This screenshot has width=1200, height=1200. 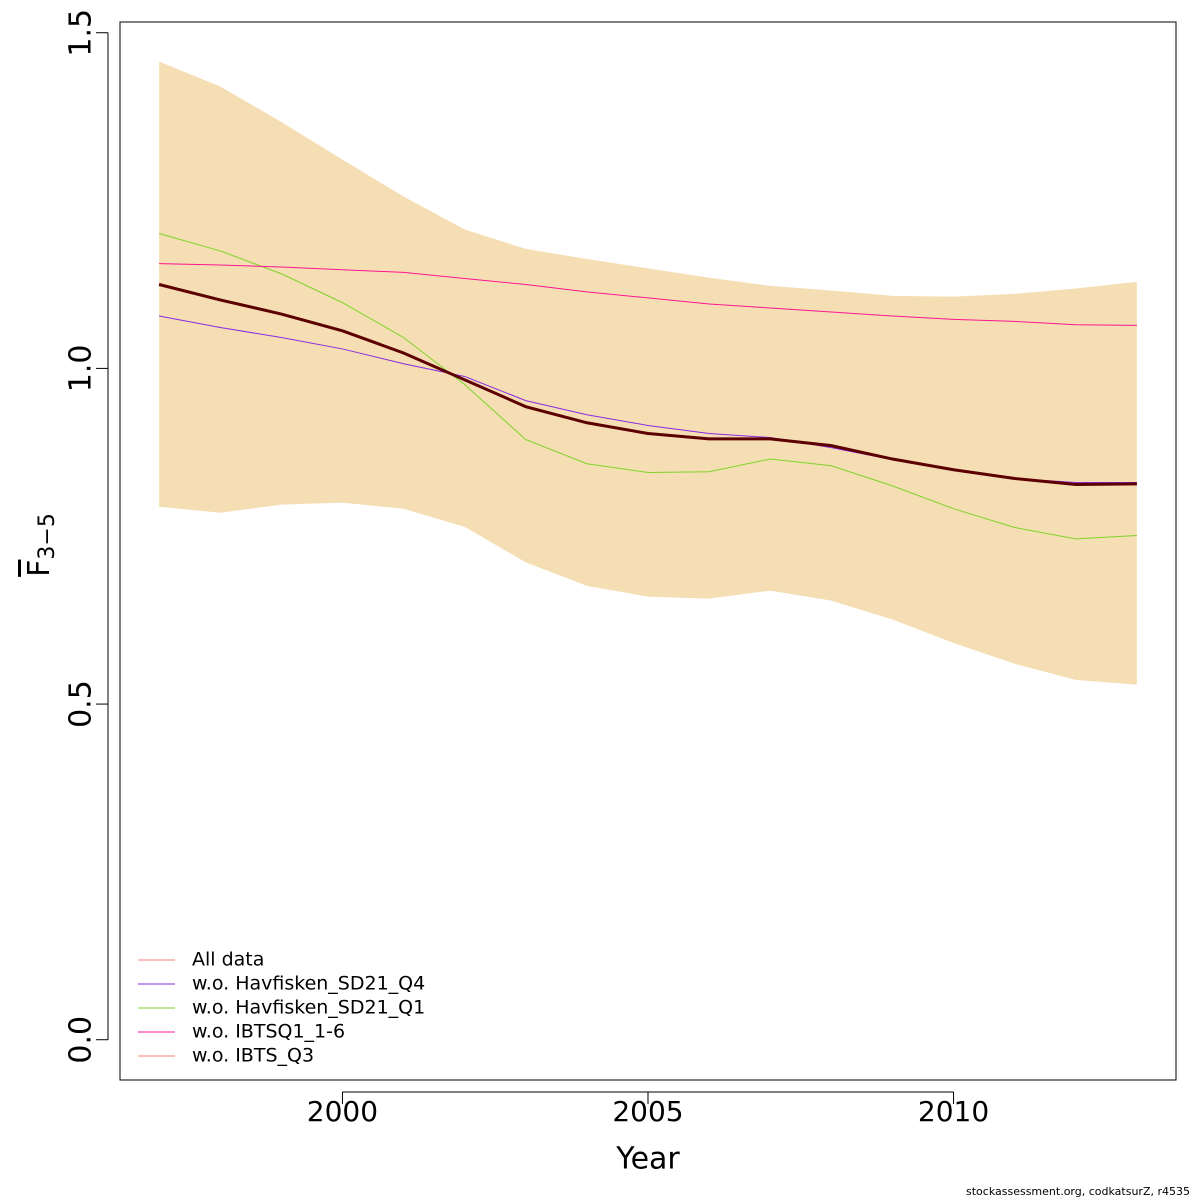 I want to click on y-tick-label: 1.0, so click(x=81, y=369).